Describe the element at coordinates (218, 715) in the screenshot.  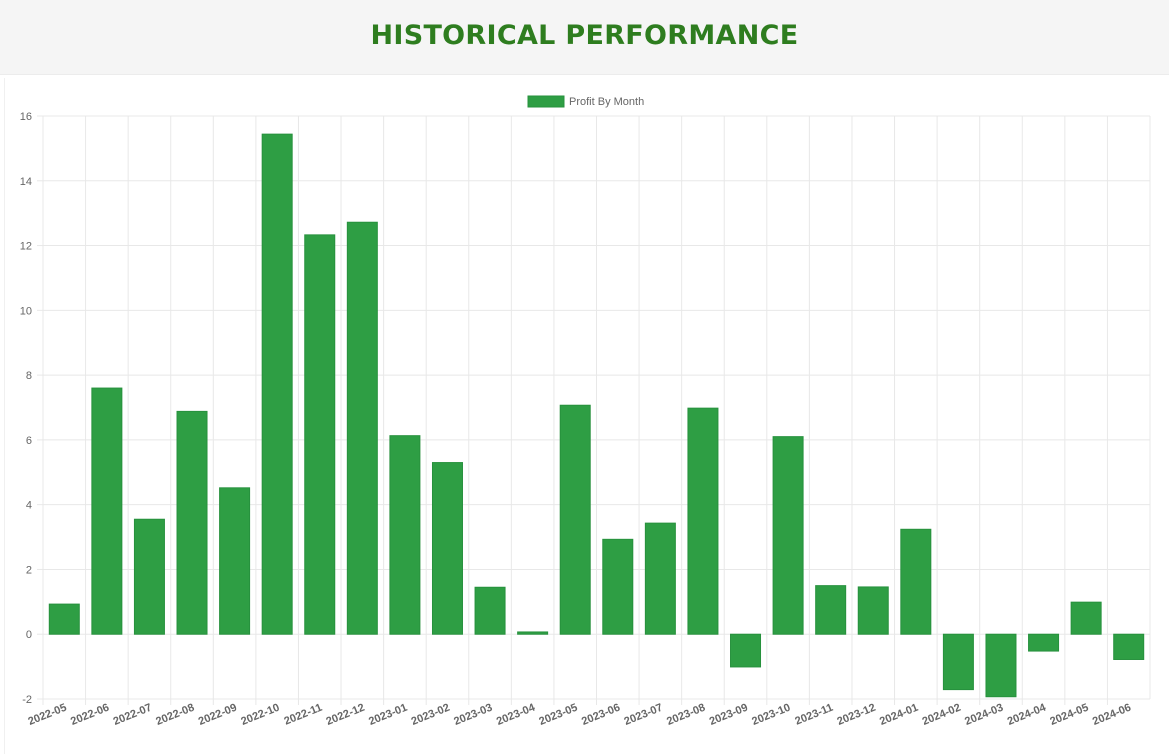
I see `x-tick-label: 2022-09` at that location.